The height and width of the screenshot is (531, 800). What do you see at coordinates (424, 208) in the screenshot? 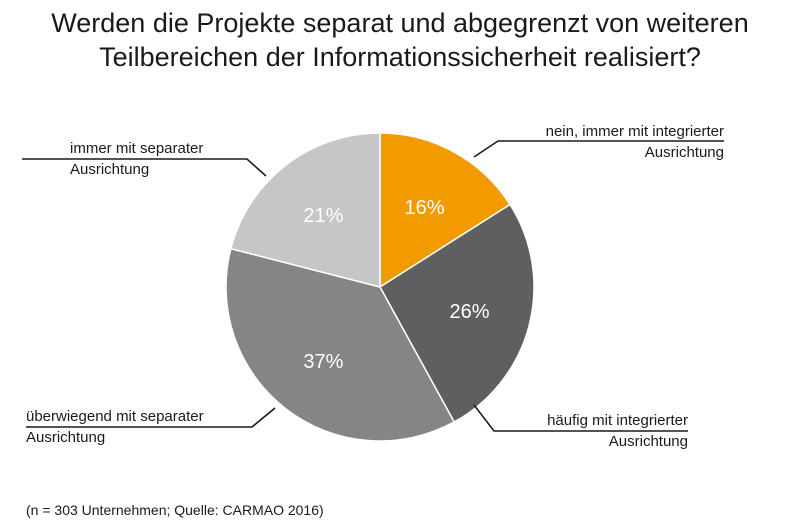
I see `slice-value-label-1: 16%` at bounding box center [424, 208].